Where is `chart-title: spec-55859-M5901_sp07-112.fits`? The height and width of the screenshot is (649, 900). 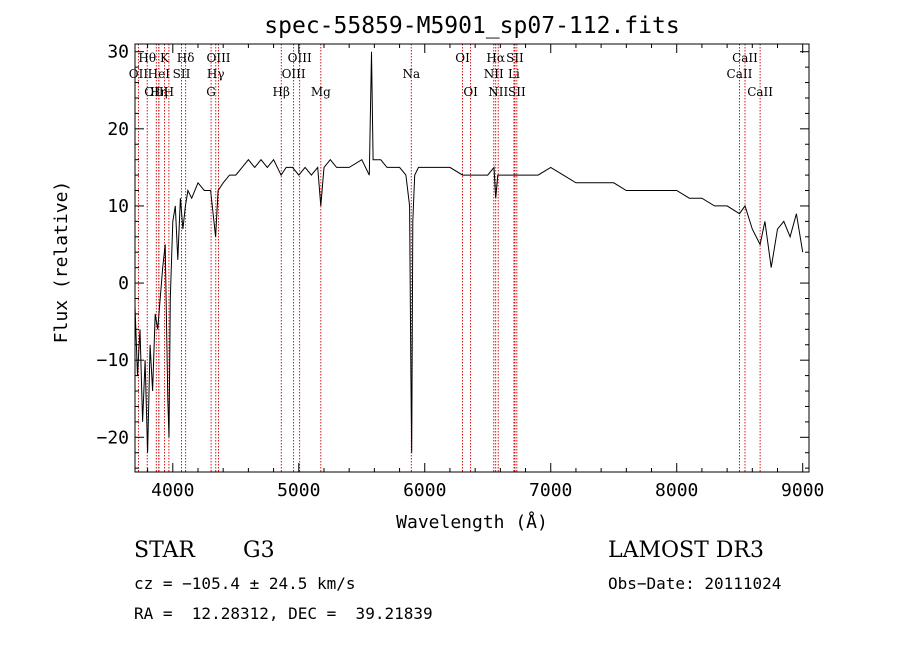 chart-title: spec-55859-M5901_sp07-112.fits is located at coordinates (471, 26).